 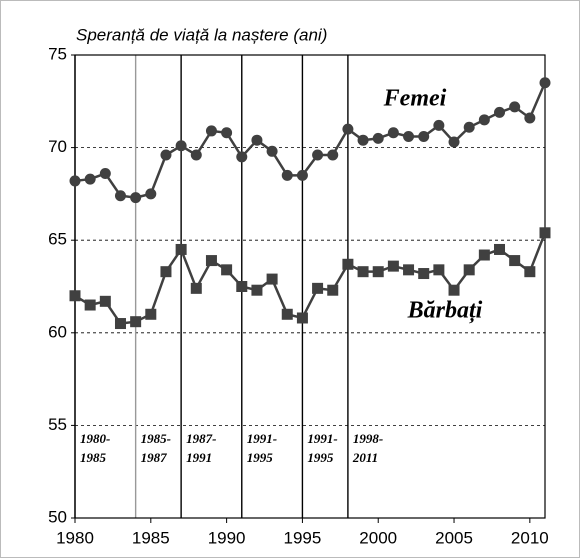 What do you see at coordinates (227, 537) in the screenshot?
I see `x-tick-label: 1990` at bounding box center [227, 537].